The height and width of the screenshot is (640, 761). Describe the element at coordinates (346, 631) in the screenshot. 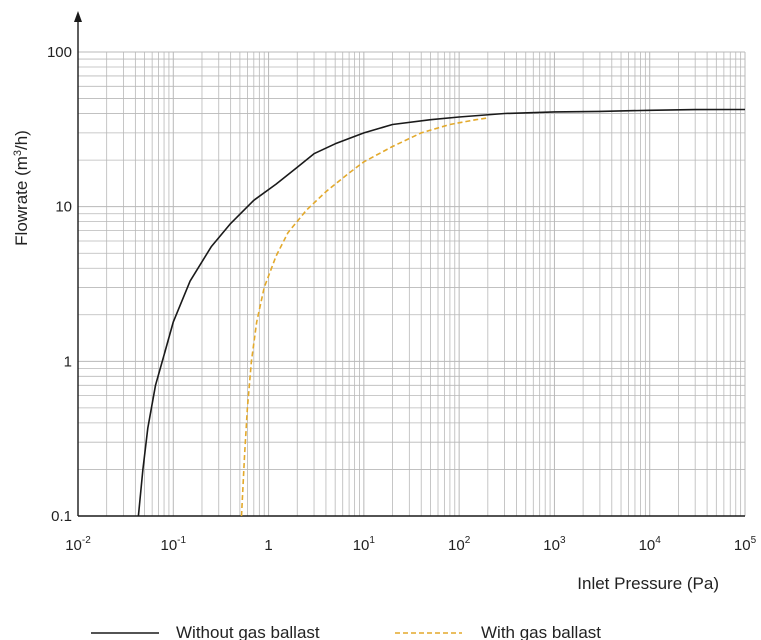

I see `legend: Without gas ballast With gas ballast` at that location.